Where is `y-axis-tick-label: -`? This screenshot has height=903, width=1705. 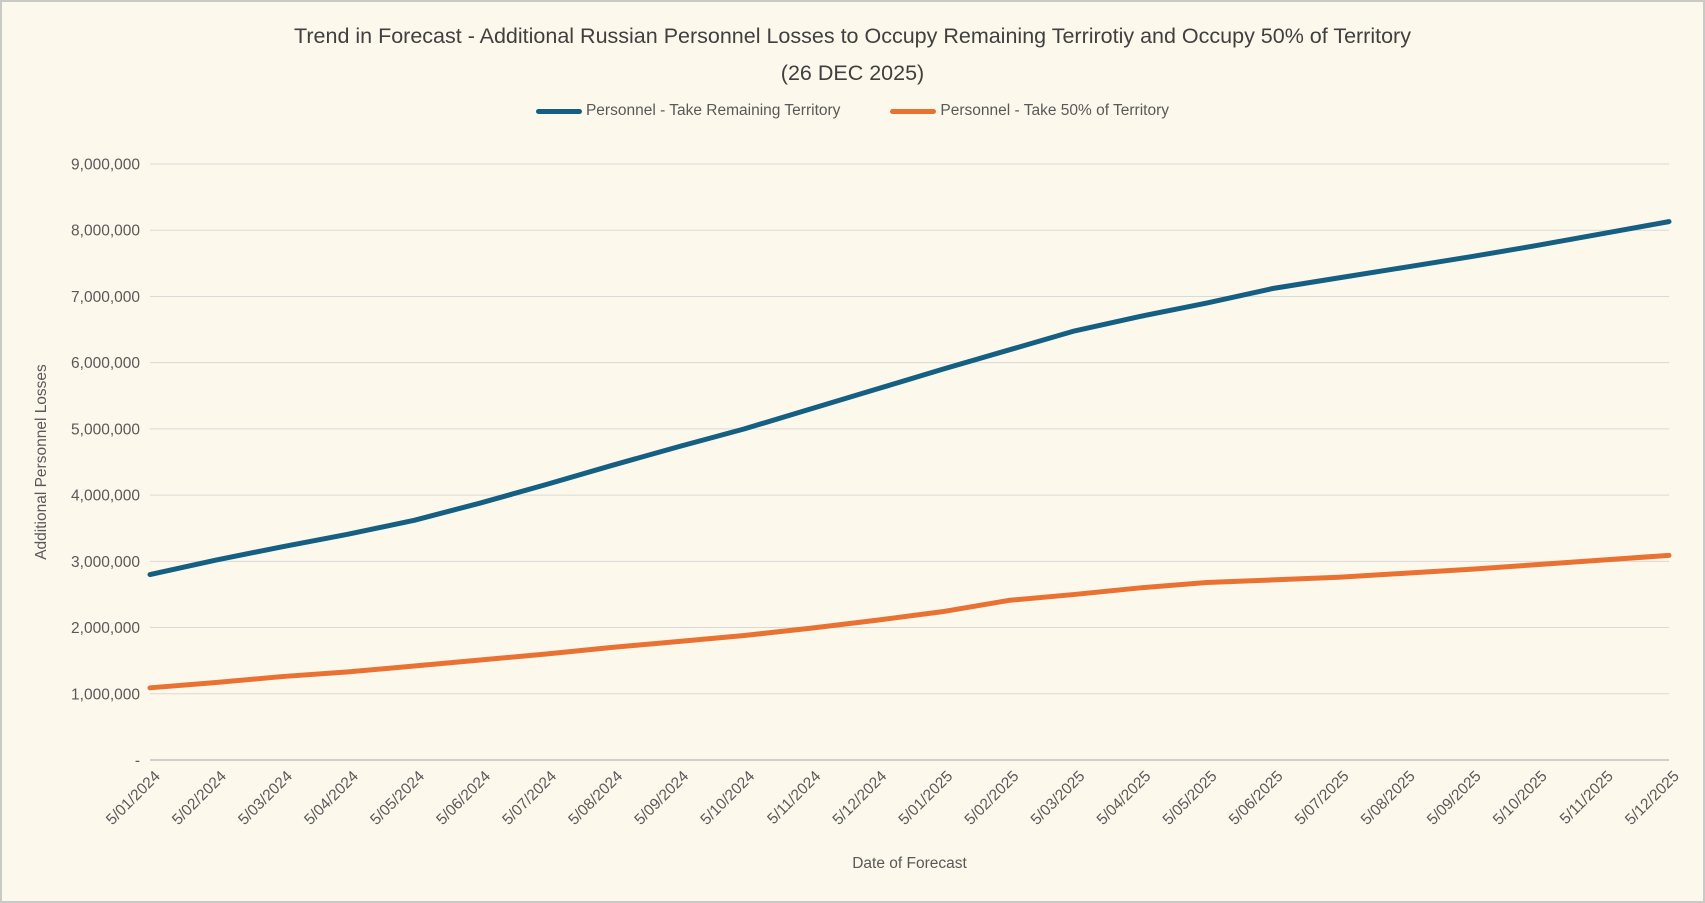 y-axis-tick-label: - is located at coordinates (137, 761).